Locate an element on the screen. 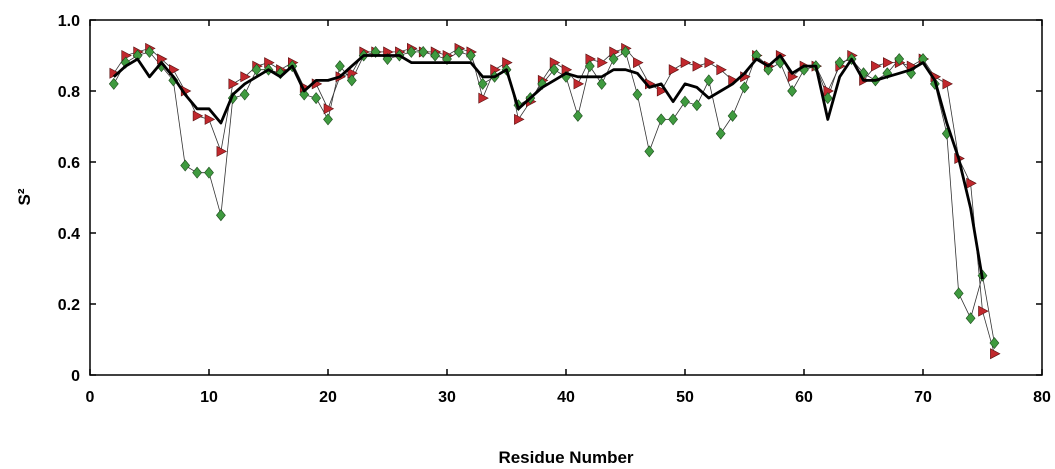 The image size is (1055, 469). x-tick-label: 20 is located at coordinates (328, 397).